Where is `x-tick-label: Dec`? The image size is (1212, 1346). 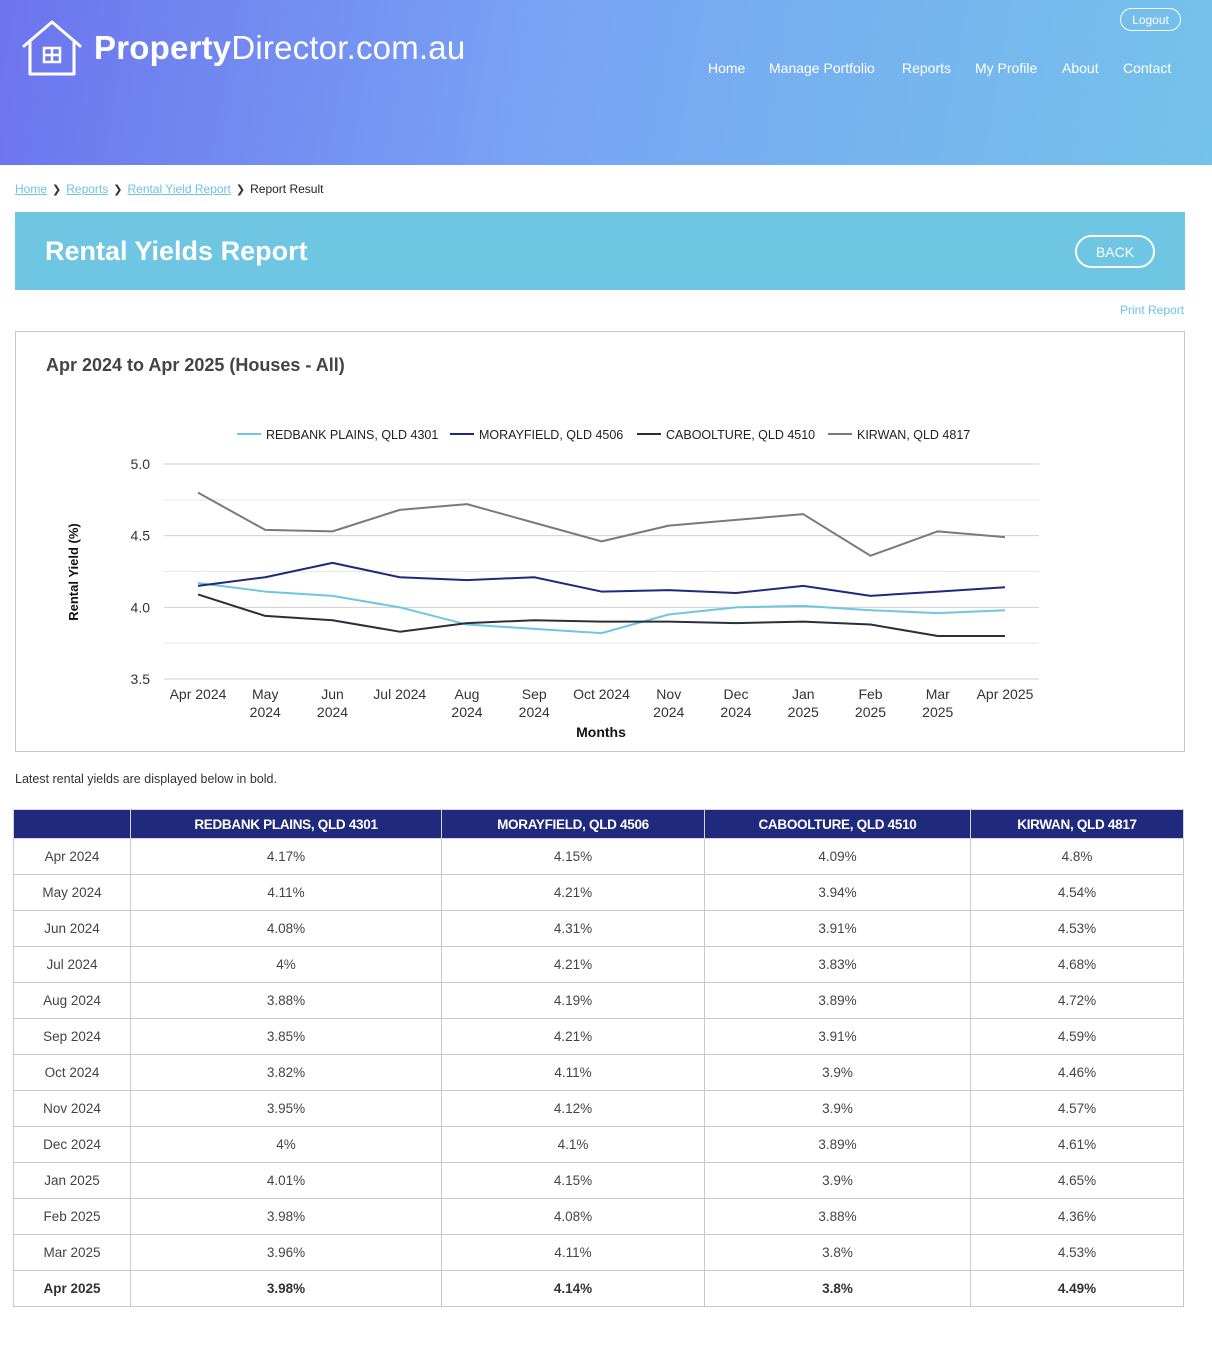
x-tick-label: Dec is located at coordinates (736, 694).